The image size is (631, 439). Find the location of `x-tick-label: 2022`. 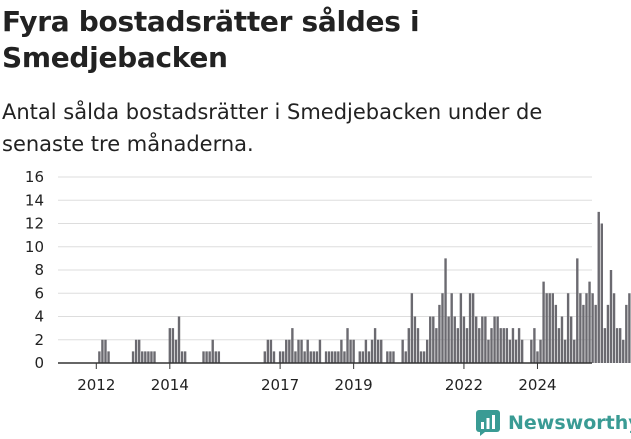

x-tick-label: 2022 is located at coordinates (464, 385).